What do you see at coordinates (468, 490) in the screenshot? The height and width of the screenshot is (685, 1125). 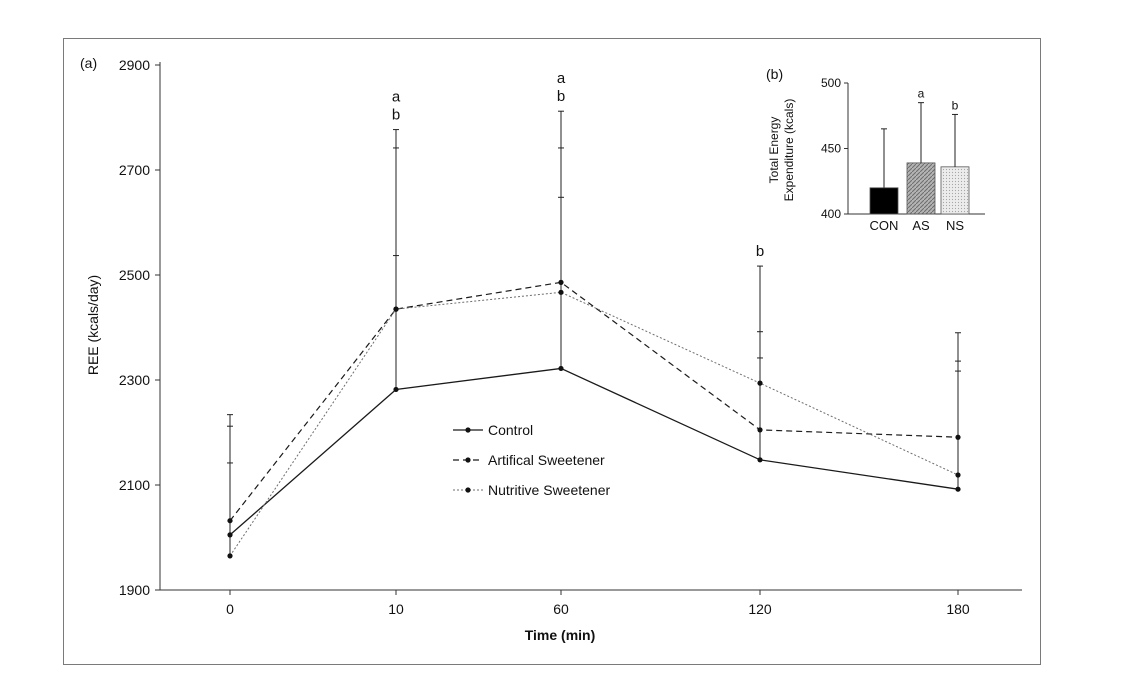 I see `legend-marker-nutritive-sweetener` at bounding box center [468, 490].